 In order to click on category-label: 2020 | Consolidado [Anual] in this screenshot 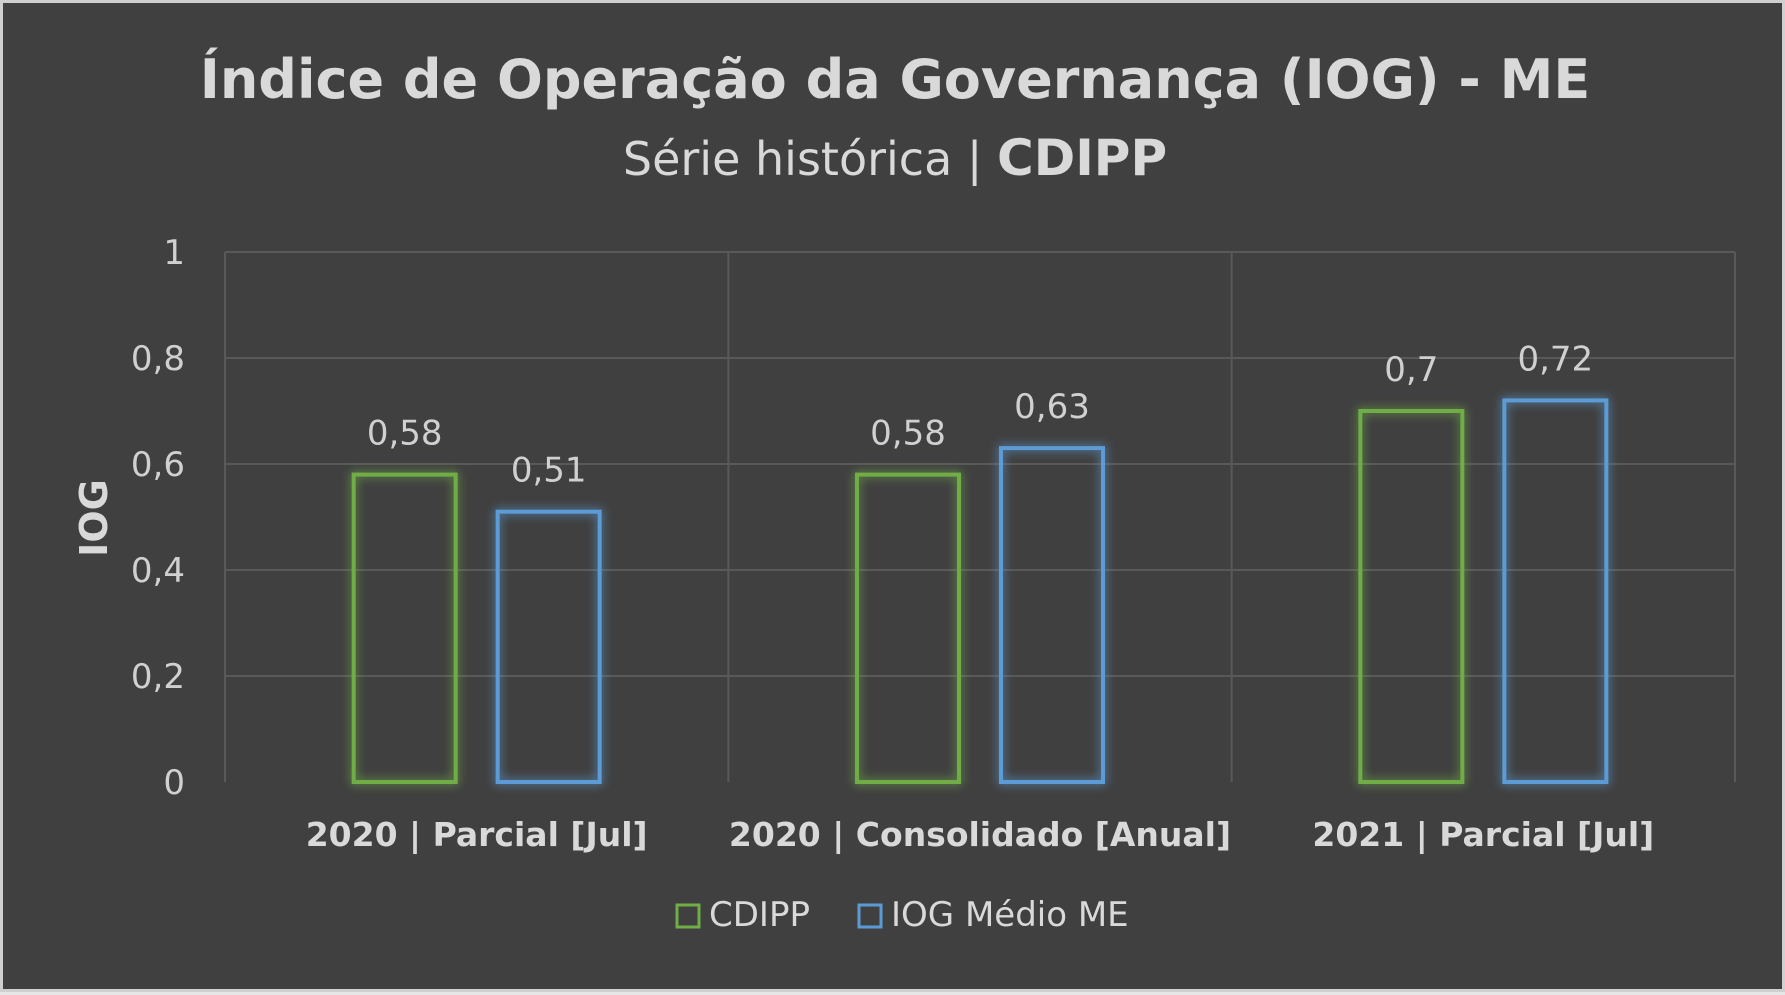, I will do `click(980, 834)`.